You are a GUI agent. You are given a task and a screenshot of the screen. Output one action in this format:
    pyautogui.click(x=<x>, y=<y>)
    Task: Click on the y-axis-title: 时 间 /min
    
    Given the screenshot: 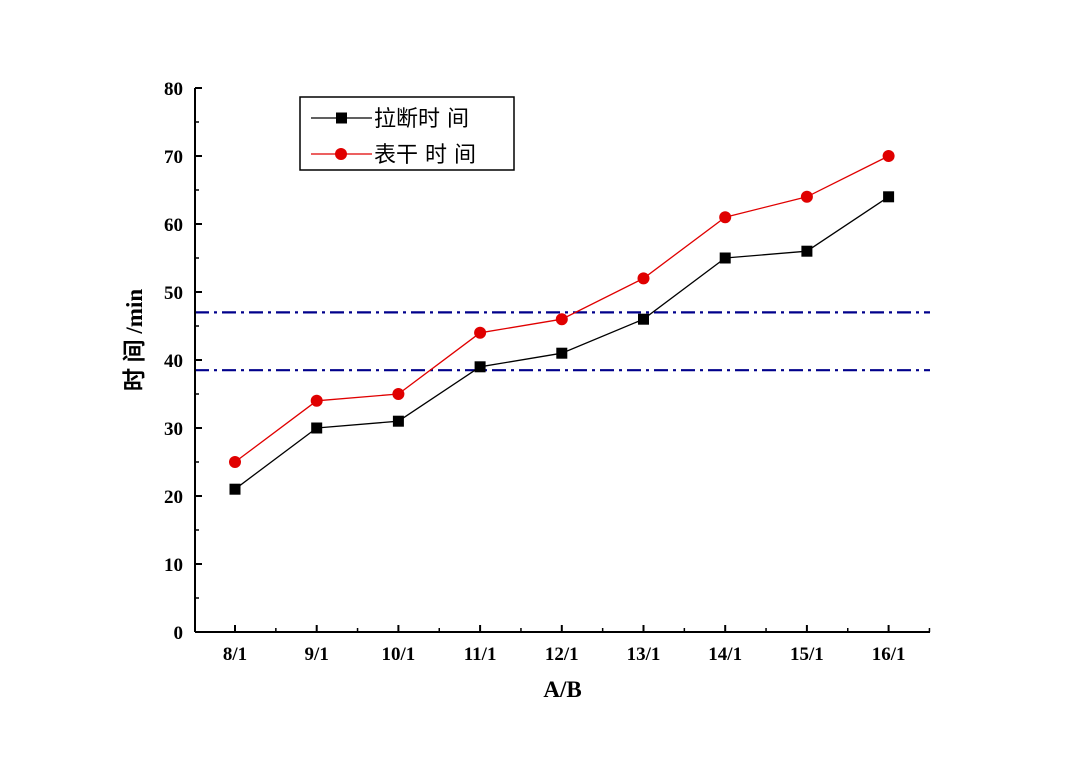 What is the action you would take?
    pyautogui.click(x=134, y=340)
    